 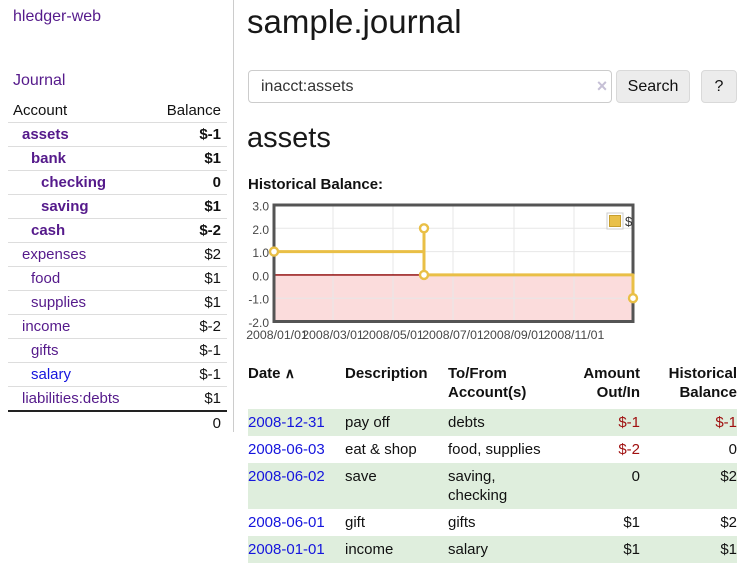 I want to click on transaction-amount: $-1, so click(x=597, y=422).